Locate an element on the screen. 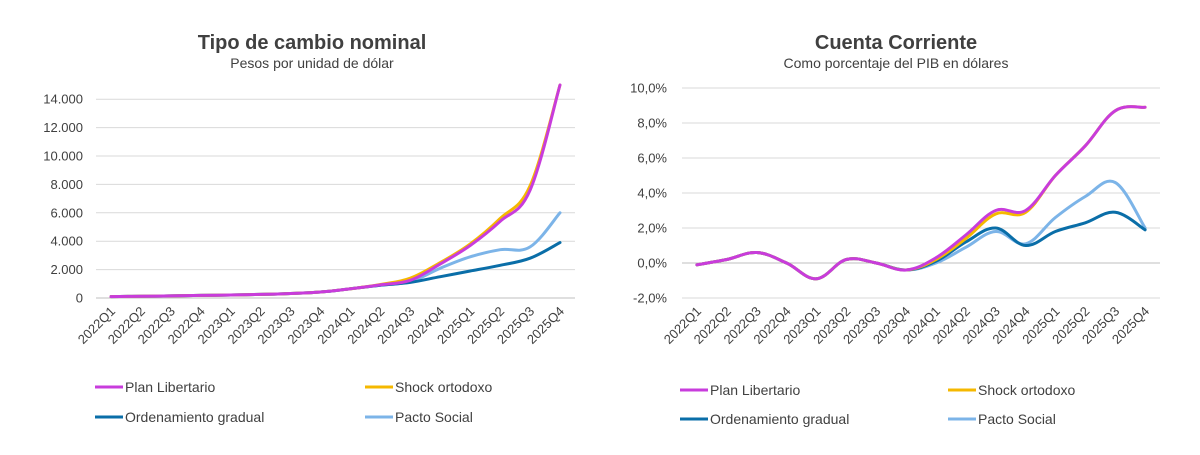  y-tick-label: 12.000 is located at coordinates (63, 127).